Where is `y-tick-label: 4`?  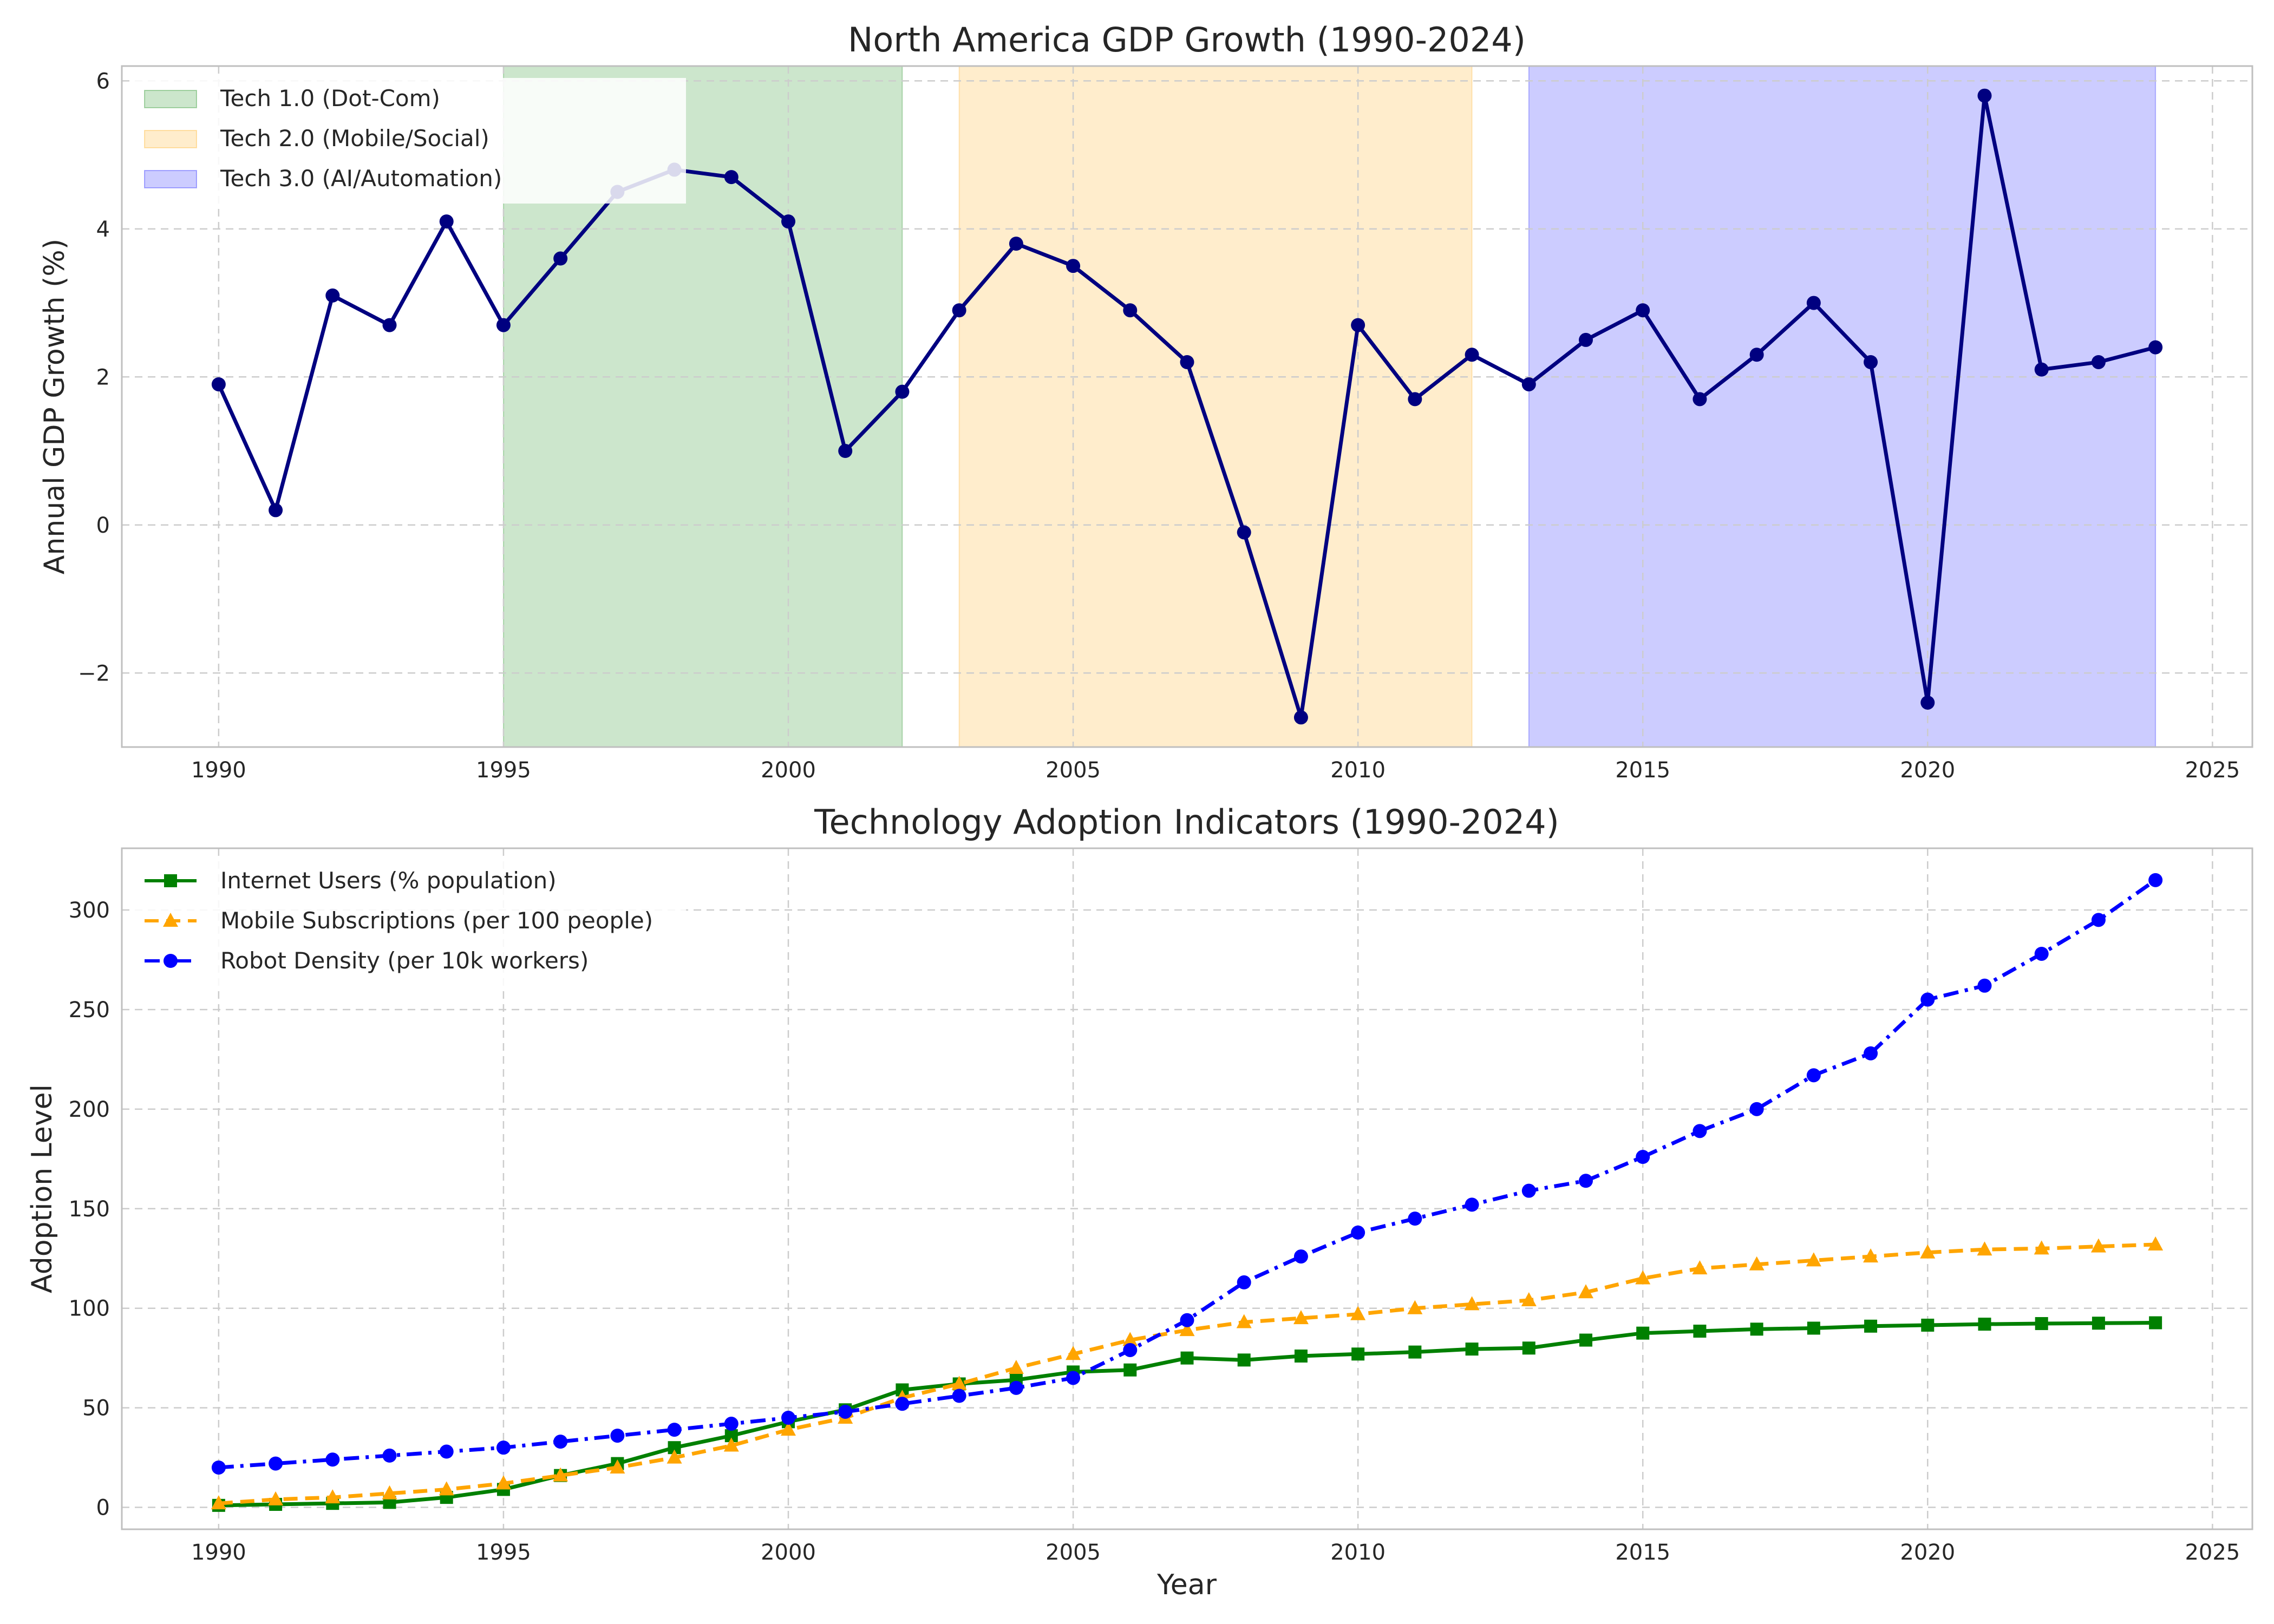
y-tick-label: 4 is located at coordinates (103, 230).